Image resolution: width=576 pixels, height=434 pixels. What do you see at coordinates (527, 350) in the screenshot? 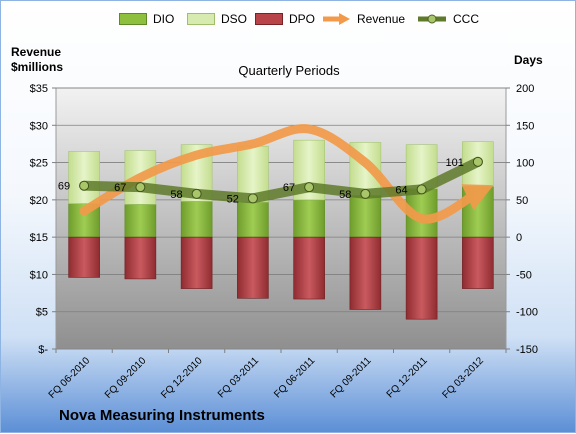
I see `right-axis-tick-label: -150` at bounding box center [527, 350].